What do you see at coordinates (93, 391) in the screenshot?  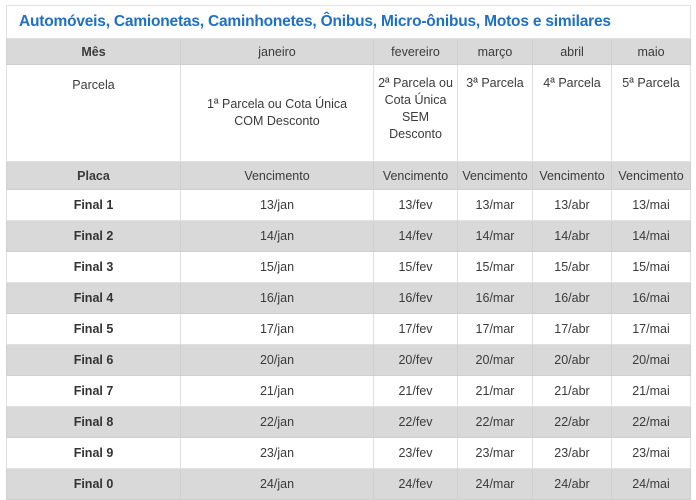 I see `plate-label: Final 7` at bounding box center [93, 391].